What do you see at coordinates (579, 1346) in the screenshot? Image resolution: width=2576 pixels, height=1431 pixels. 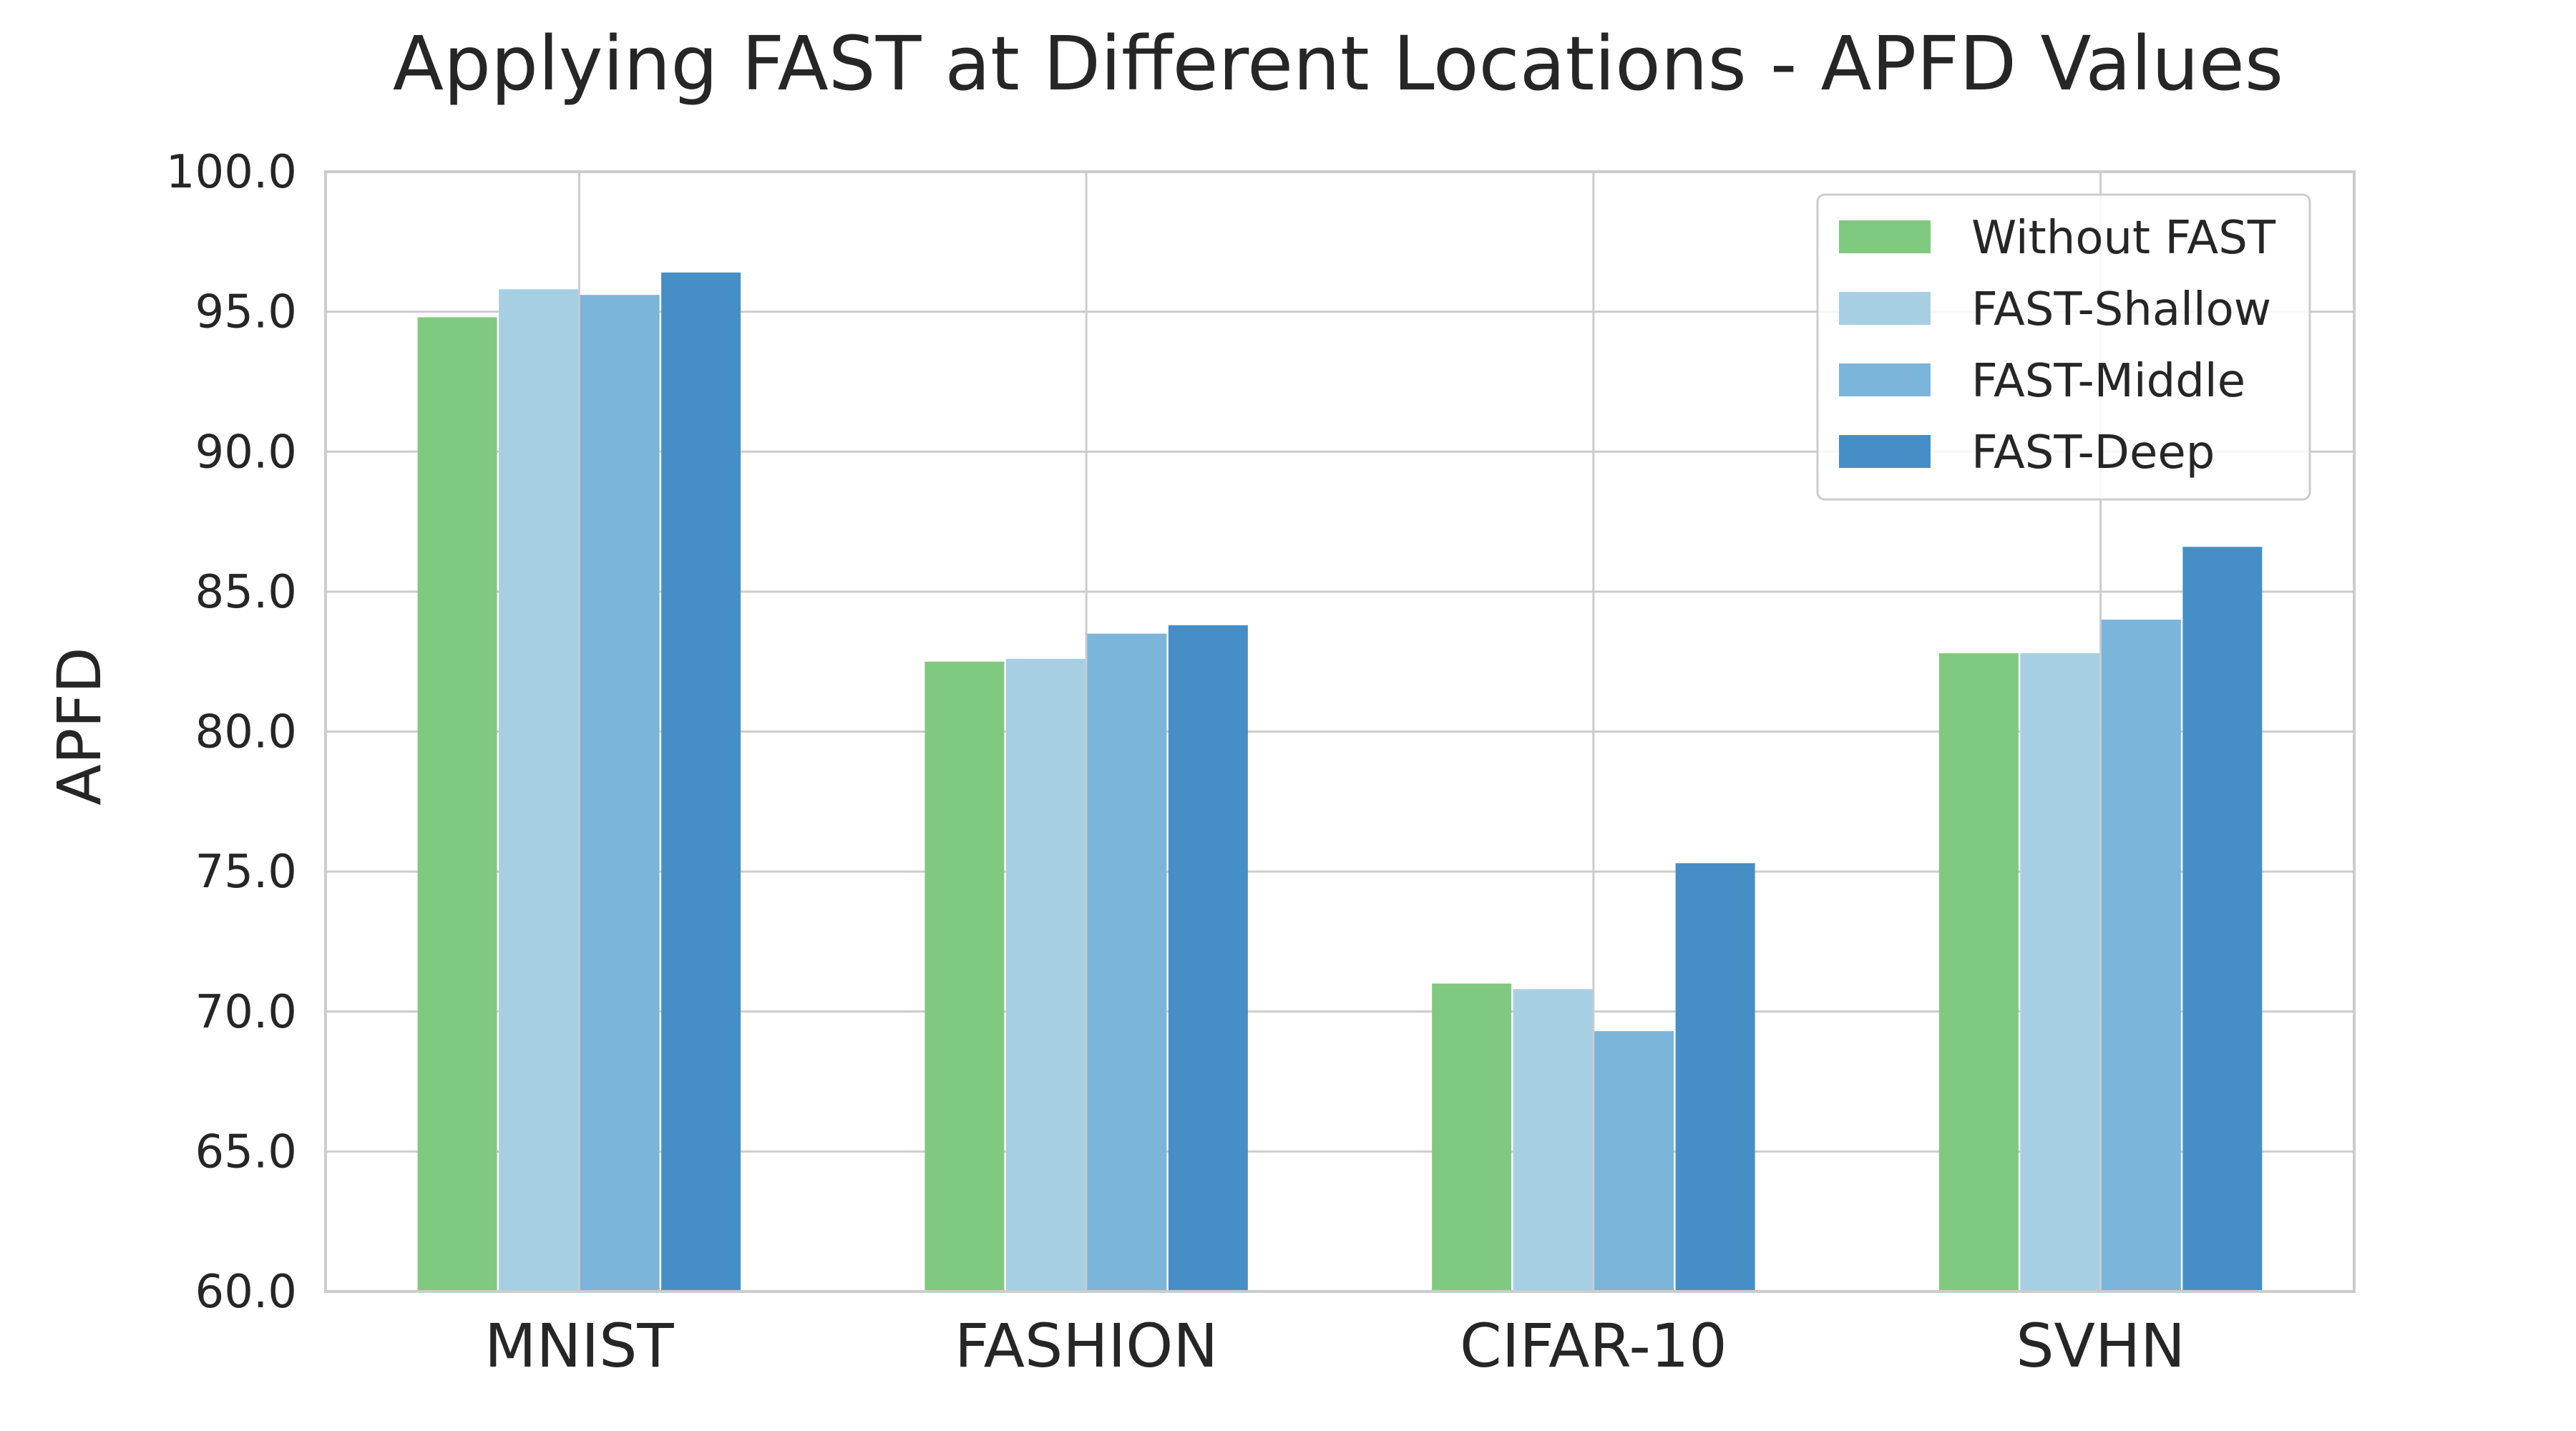 I see `x-tick-label: MNIST` at bounding box center [579, 1346].